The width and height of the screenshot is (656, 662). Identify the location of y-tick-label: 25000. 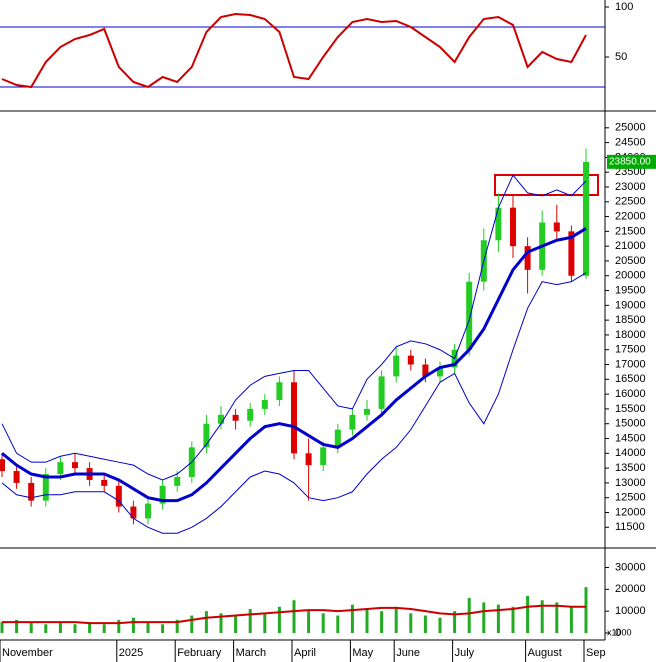
(630, 128).